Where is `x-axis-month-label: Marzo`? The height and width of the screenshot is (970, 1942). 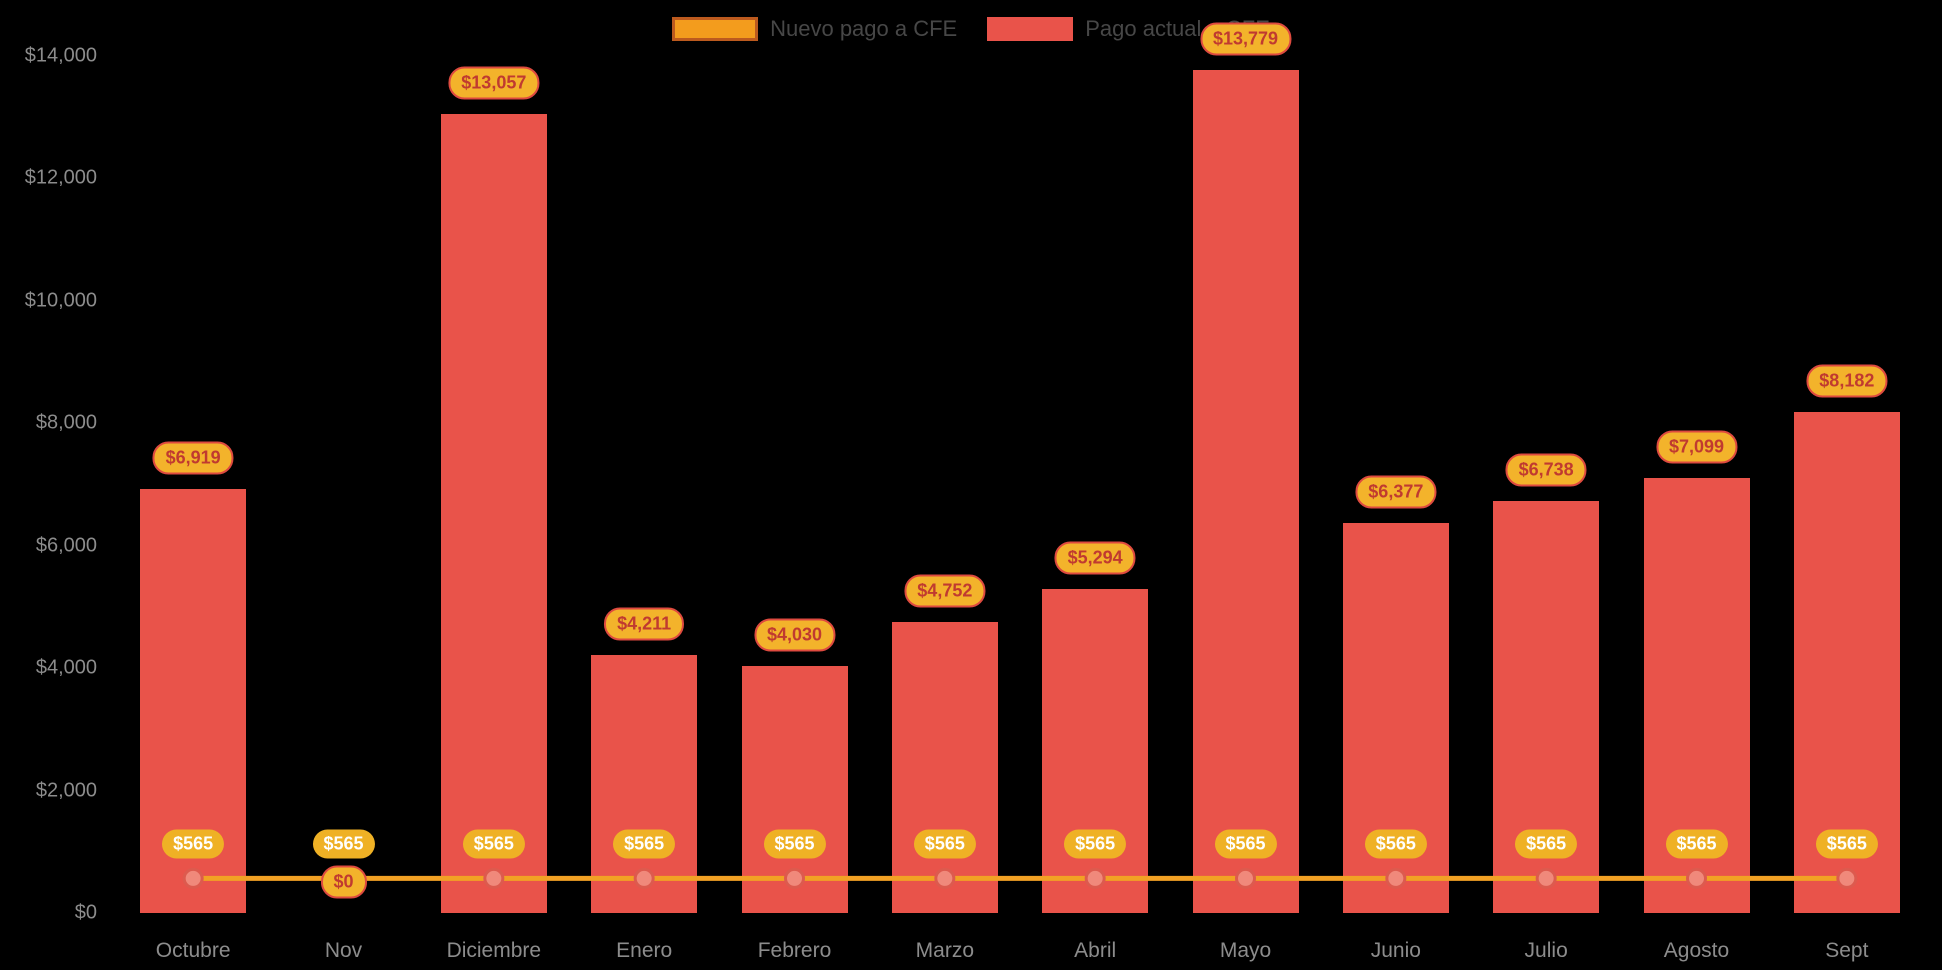
x-axis-month-label: Marzo is located at coordinates (945, 950).